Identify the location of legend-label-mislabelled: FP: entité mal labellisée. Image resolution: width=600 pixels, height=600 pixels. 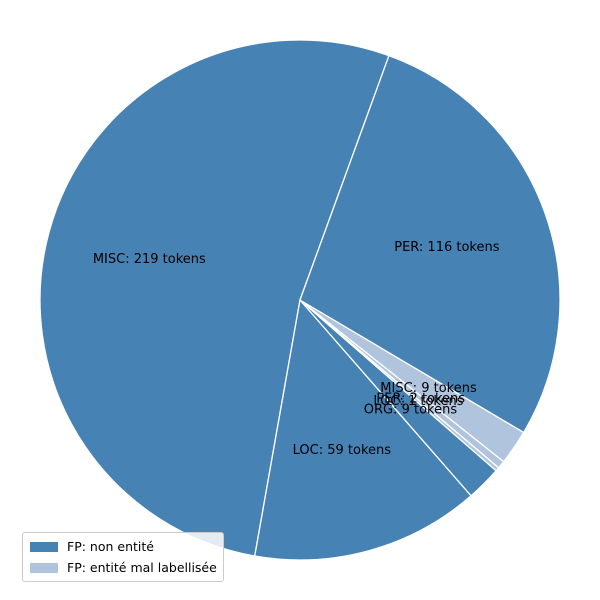
(142, 567).